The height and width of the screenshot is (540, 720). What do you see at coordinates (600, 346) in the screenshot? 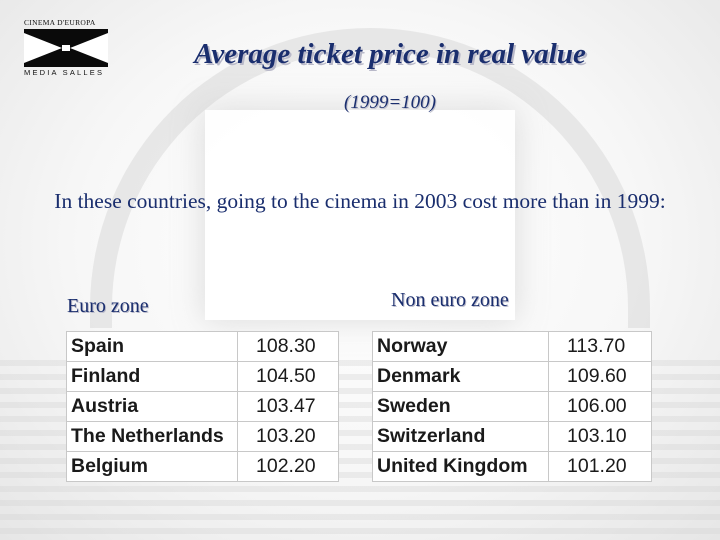
I see `value-cell: 113.70` at bounding box center [600, 346].